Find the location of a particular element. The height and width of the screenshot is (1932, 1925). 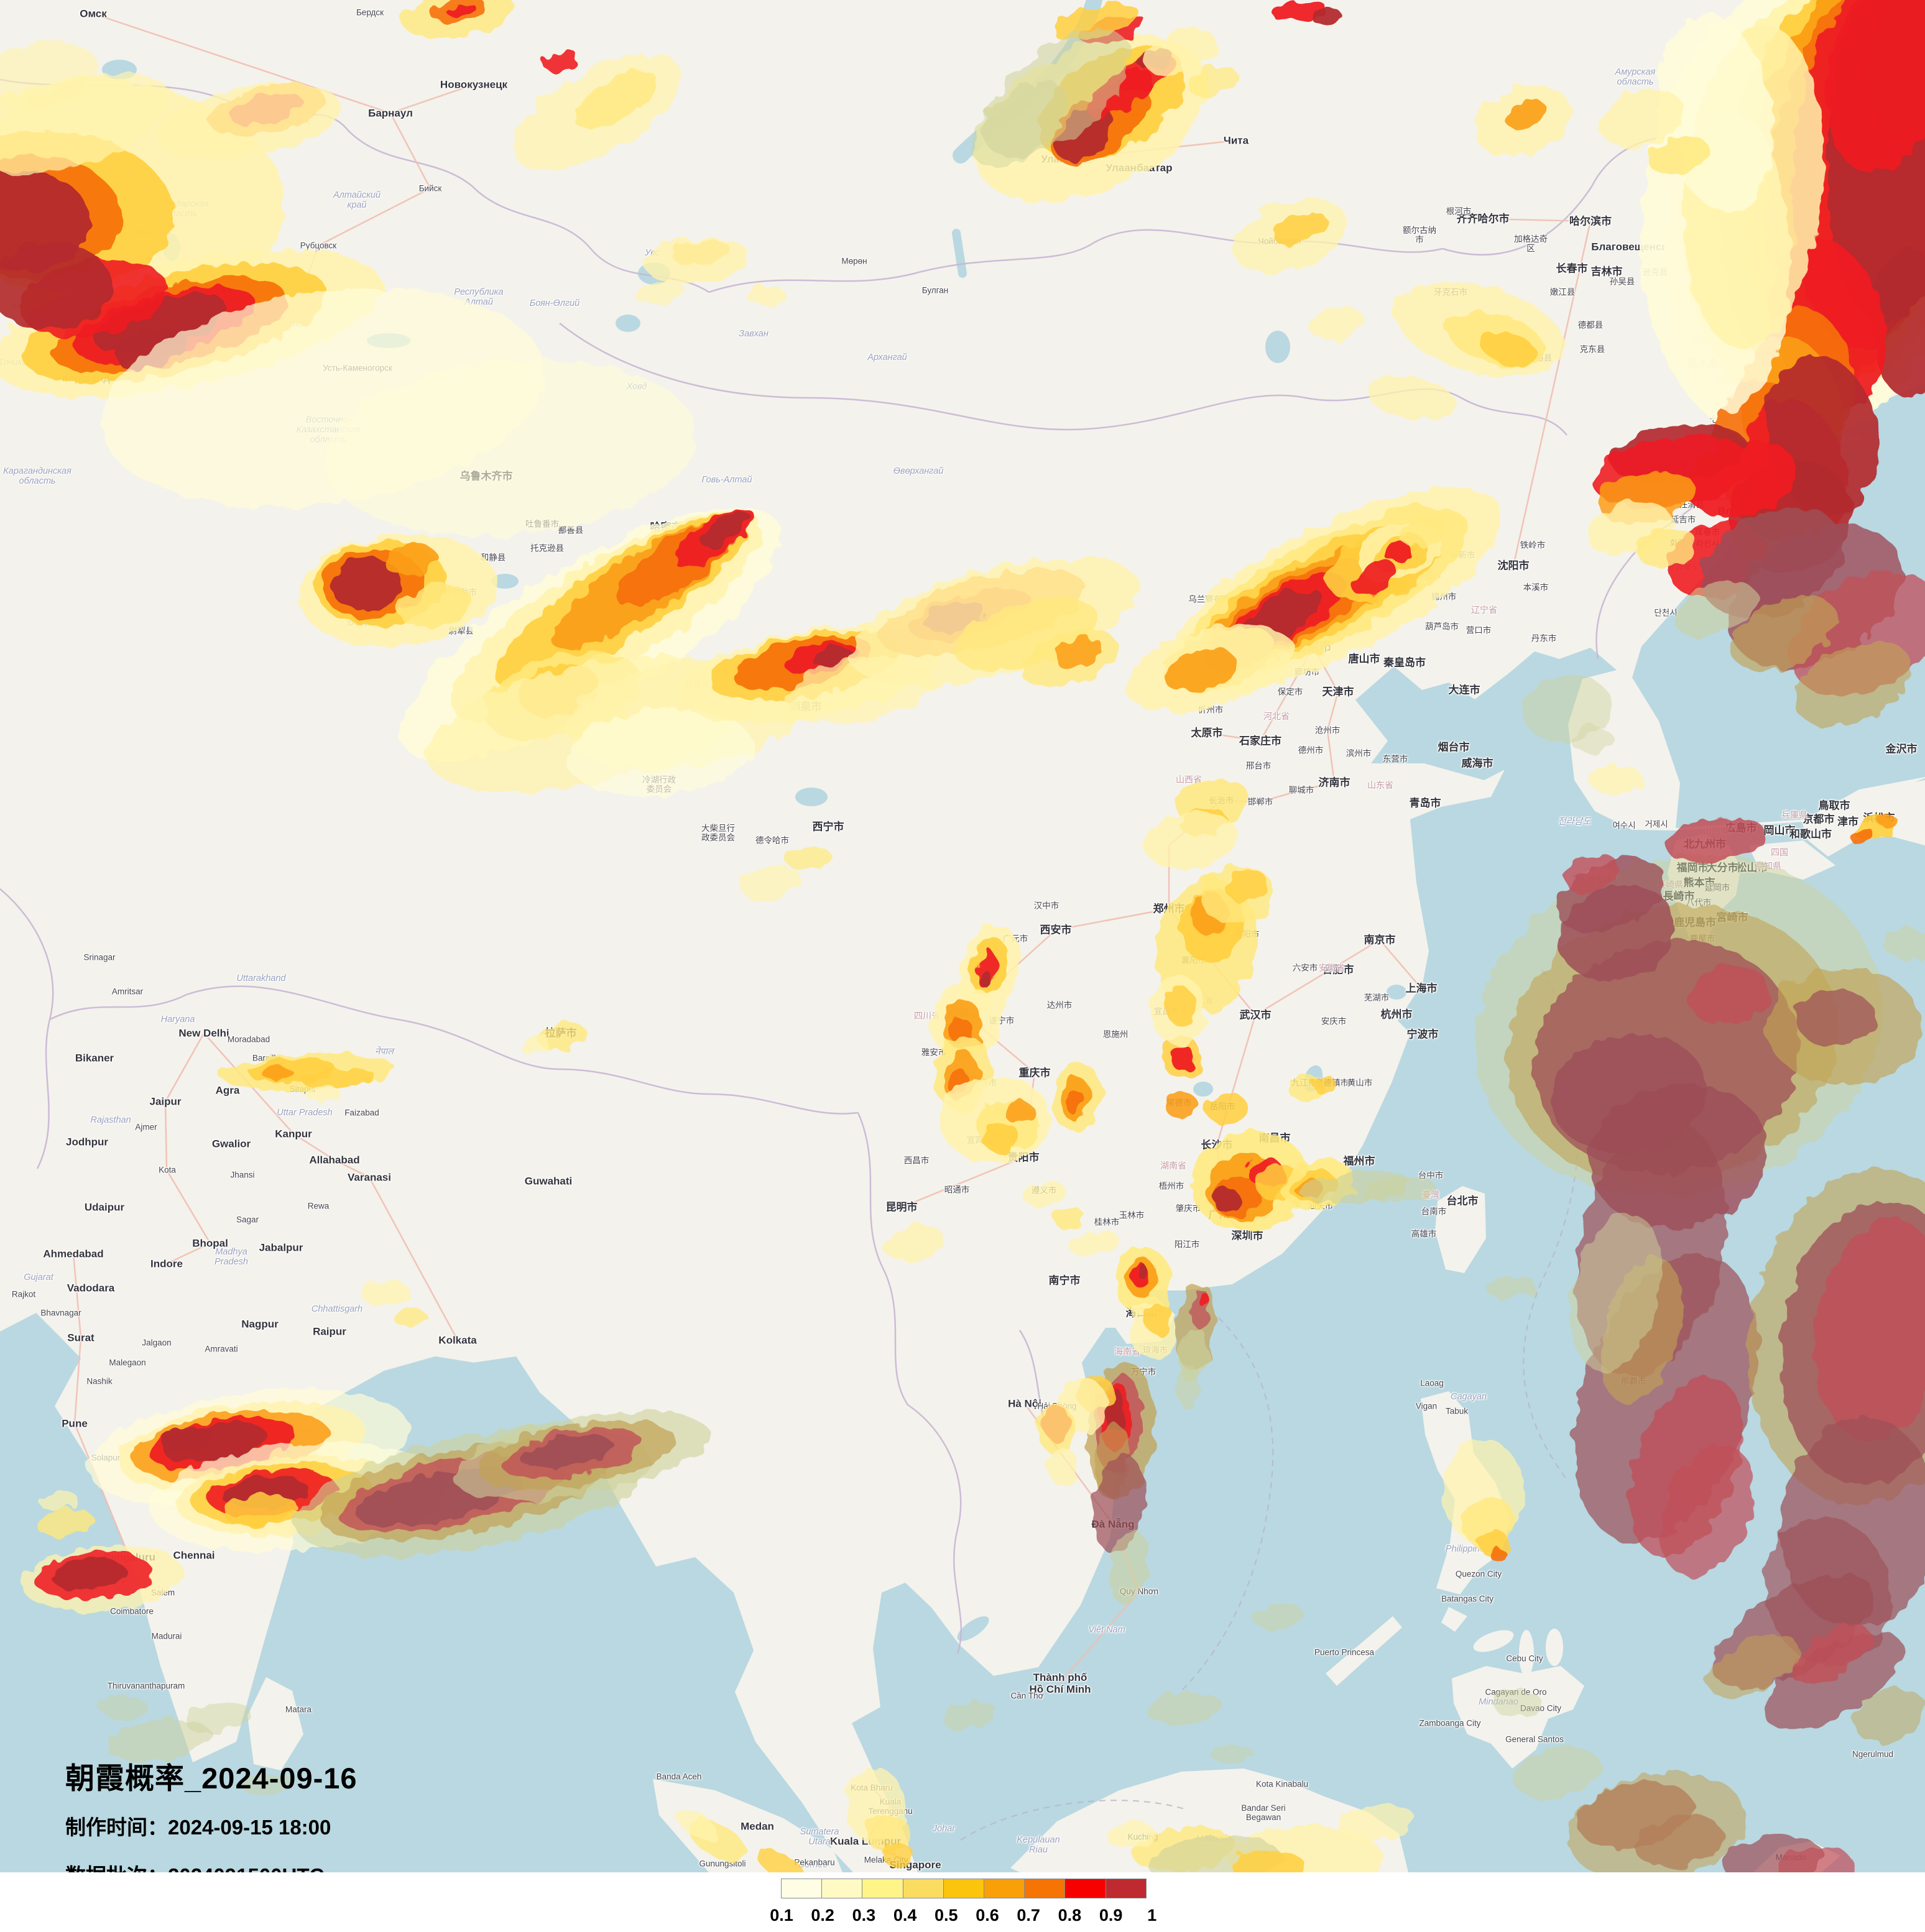

map-label: 深圳市 is located at coordinates (1247, 1236).